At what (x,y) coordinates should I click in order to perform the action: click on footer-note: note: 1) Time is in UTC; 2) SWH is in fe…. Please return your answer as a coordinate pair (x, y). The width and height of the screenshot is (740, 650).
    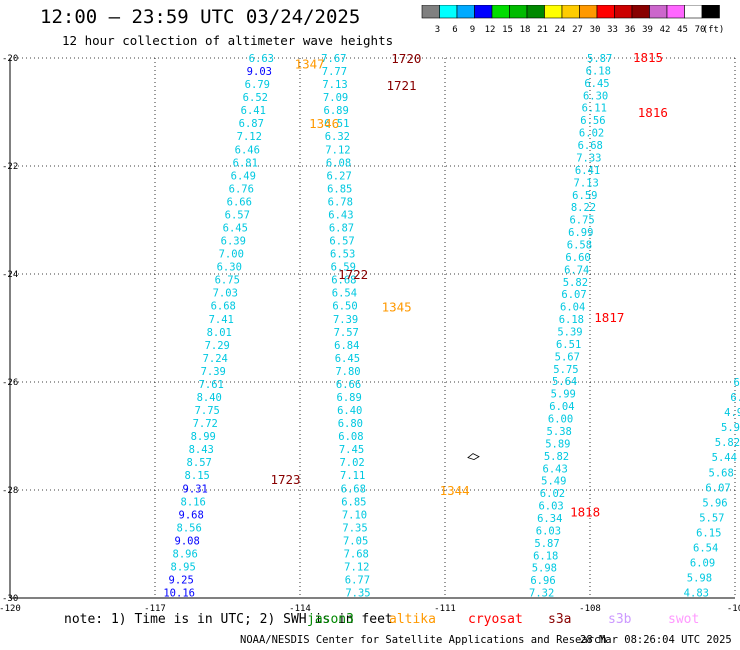
    Looking at the image, I should click on (228, 619).